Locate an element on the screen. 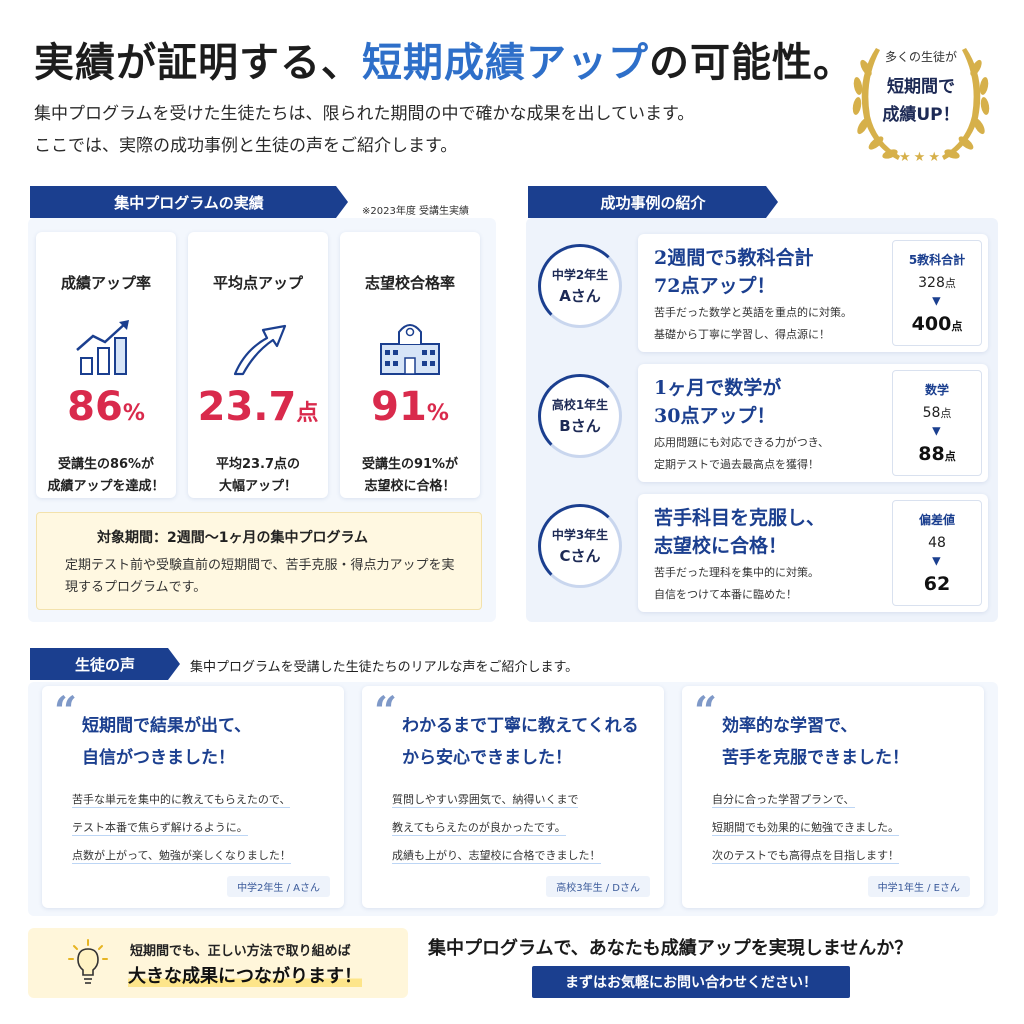  voice-text-line: 短期間でも効果的に勉強できました。 is located at coordinates (805, 828).